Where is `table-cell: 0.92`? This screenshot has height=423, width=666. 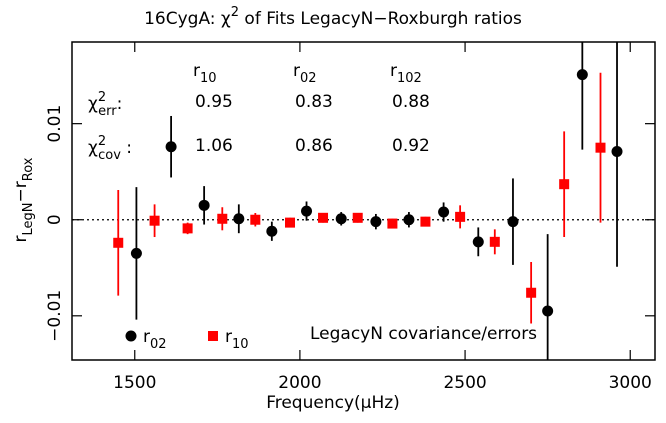
table-cell: 0.92 is located at coordinates (411, 146).